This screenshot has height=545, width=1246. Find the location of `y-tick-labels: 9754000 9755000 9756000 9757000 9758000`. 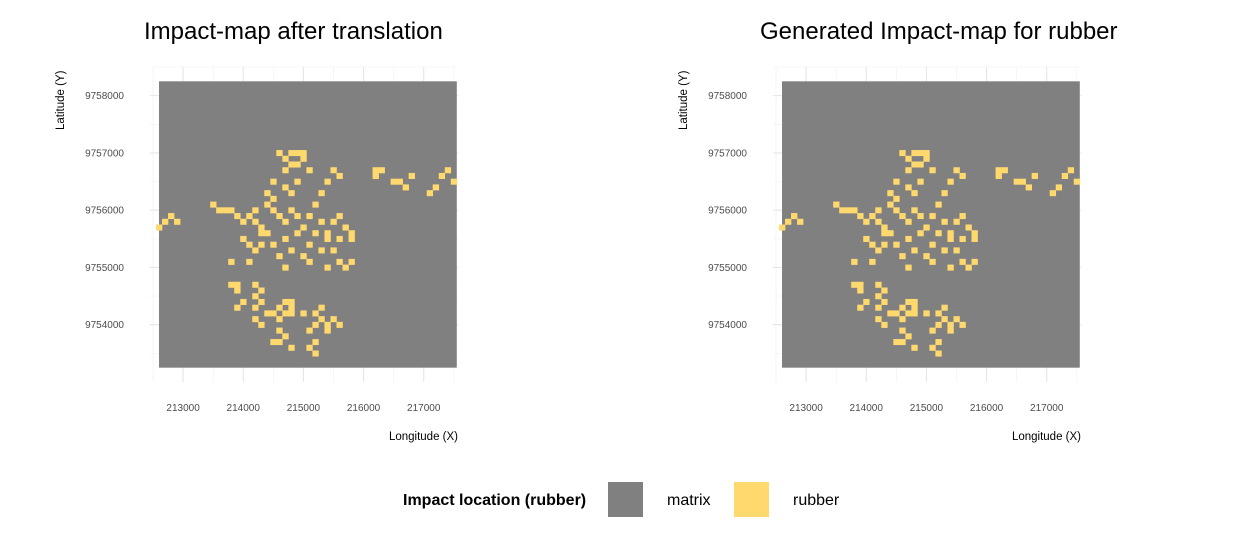

y-tick-labels: 9754000 9755000 9756000 9757000 9758000 is located at coordinates (104, 211).